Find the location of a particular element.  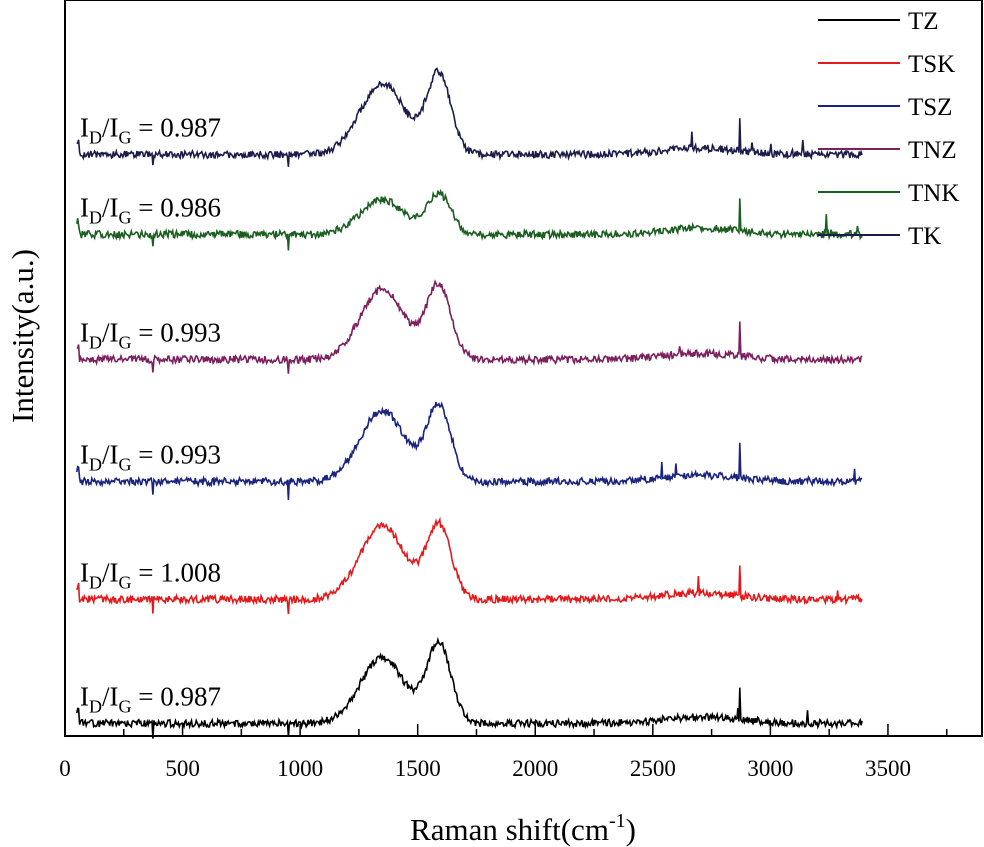

x-axis-title: Raman shift(cm-1) is located at coordinates (523, 828).